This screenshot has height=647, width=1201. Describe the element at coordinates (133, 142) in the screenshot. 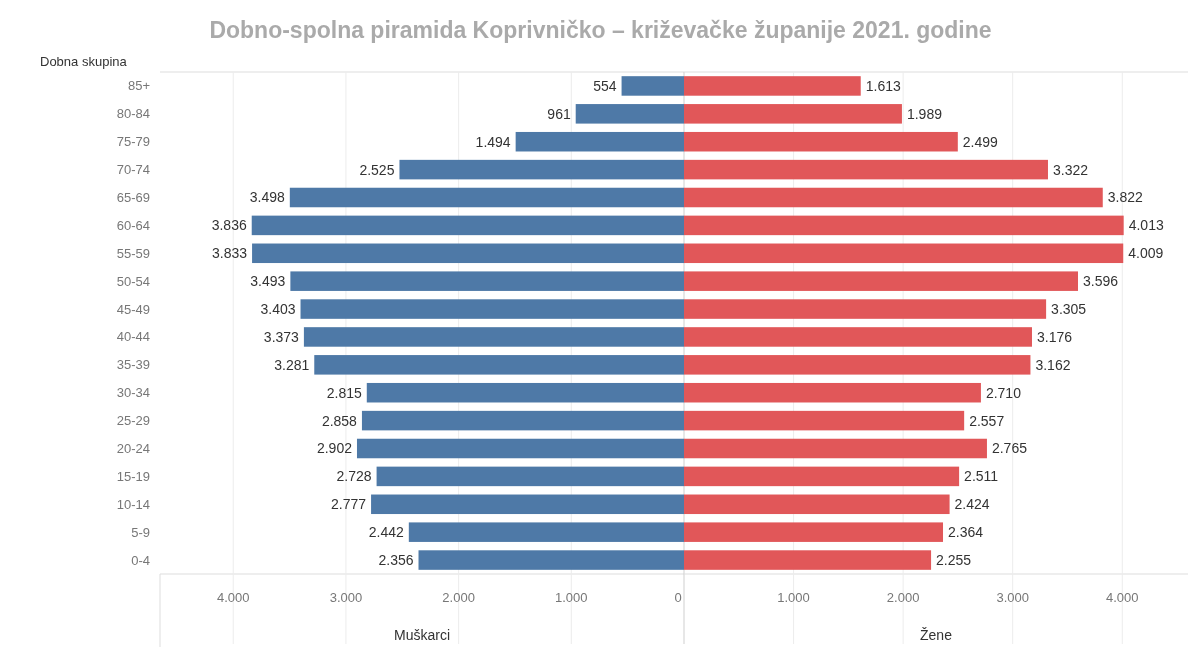

I see `y-tick-label: 75-79` at that location.